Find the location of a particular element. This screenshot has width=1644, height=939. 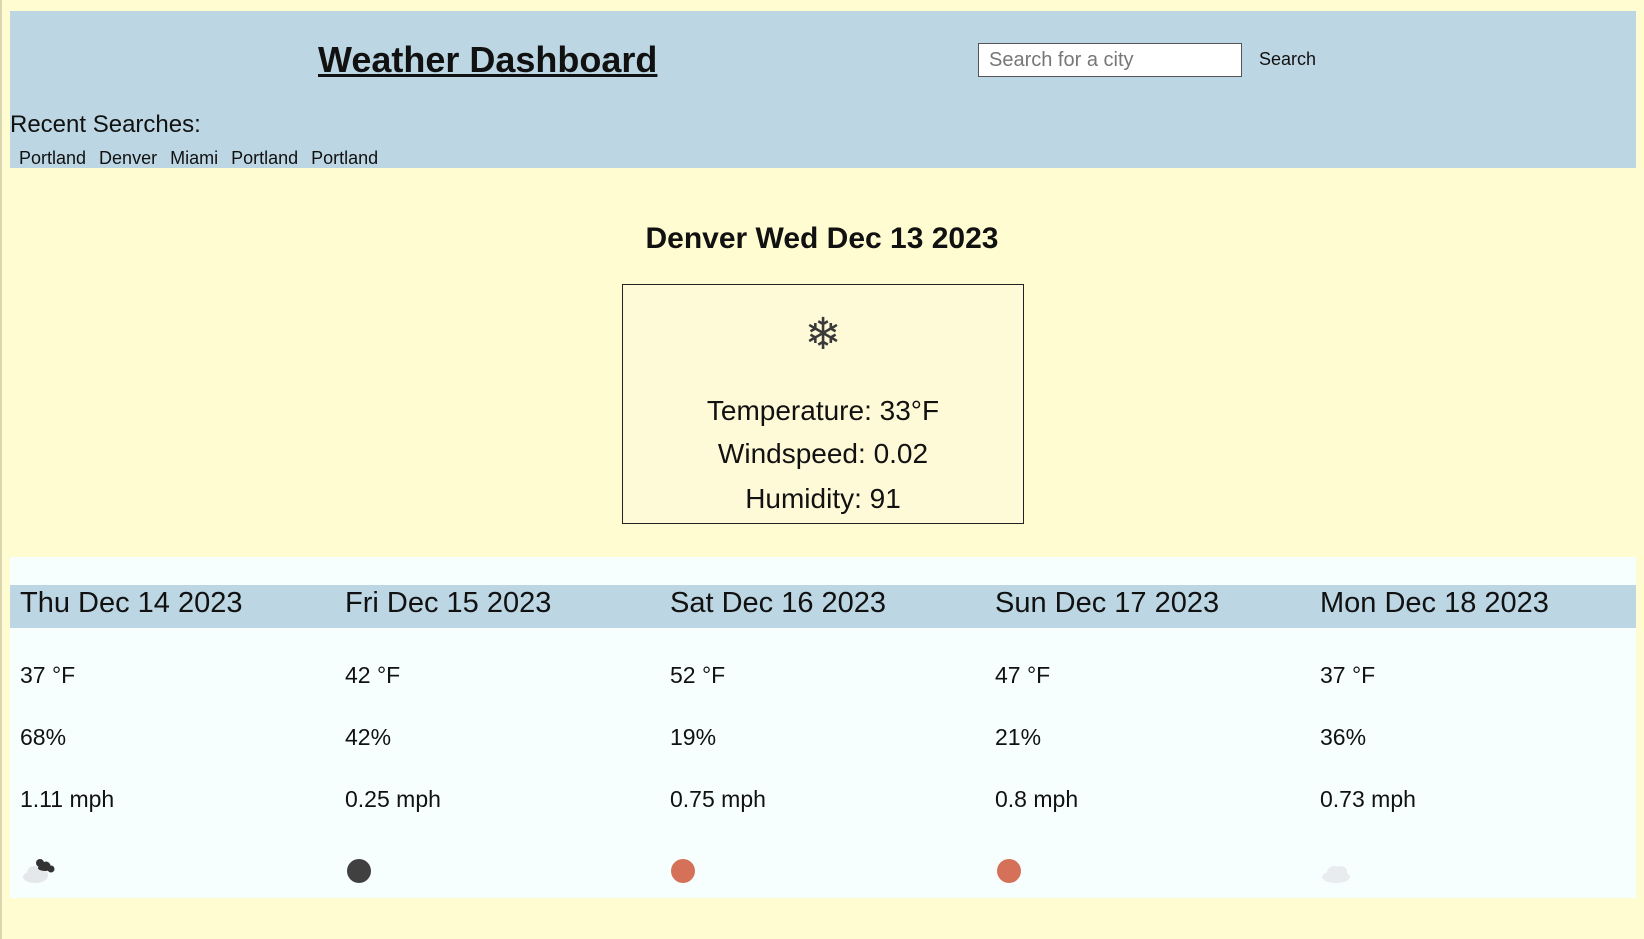

cloud-with-dark-cloud-icon is located at coordinates (39, 871).